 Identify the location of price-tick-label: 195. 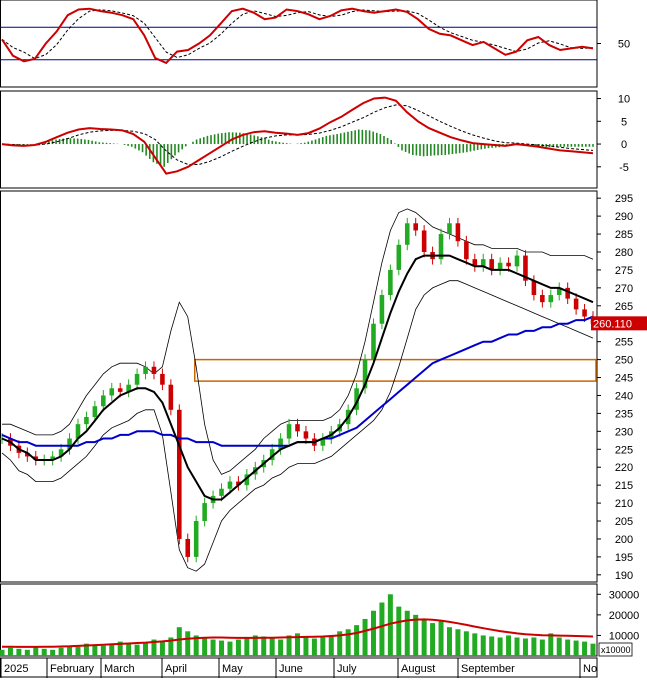
(624, 558).